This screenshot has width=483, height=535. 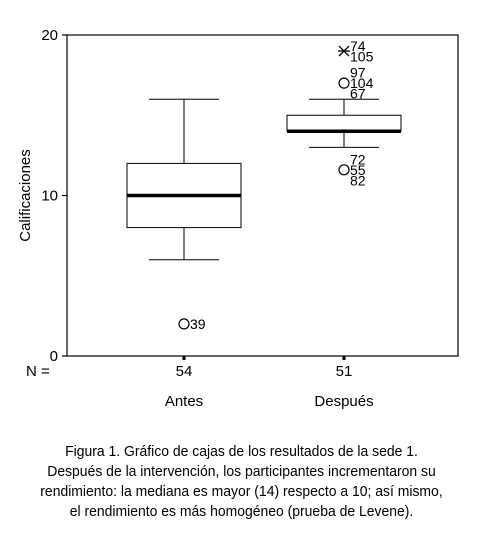 What do you see at coordinates (358, 94) in the screenshot?
I see `outlier-label: 67` at bounding box center [358, 94].